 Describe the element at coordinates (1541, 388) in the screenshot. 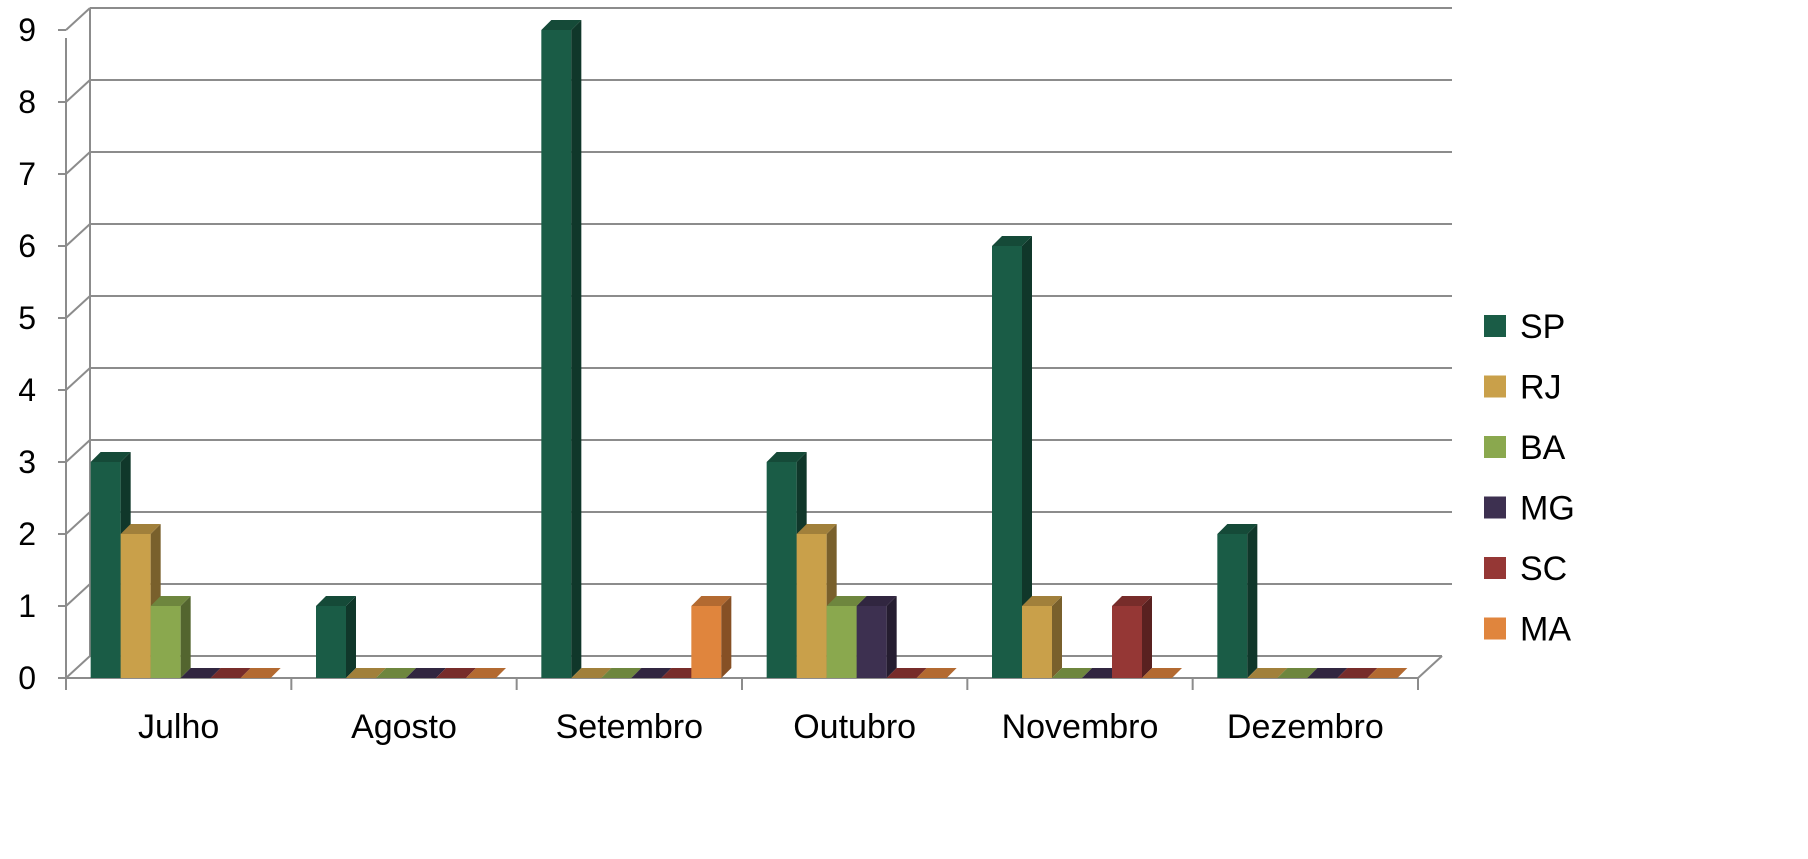

I see `legend-label-rj: RJ` at that location.